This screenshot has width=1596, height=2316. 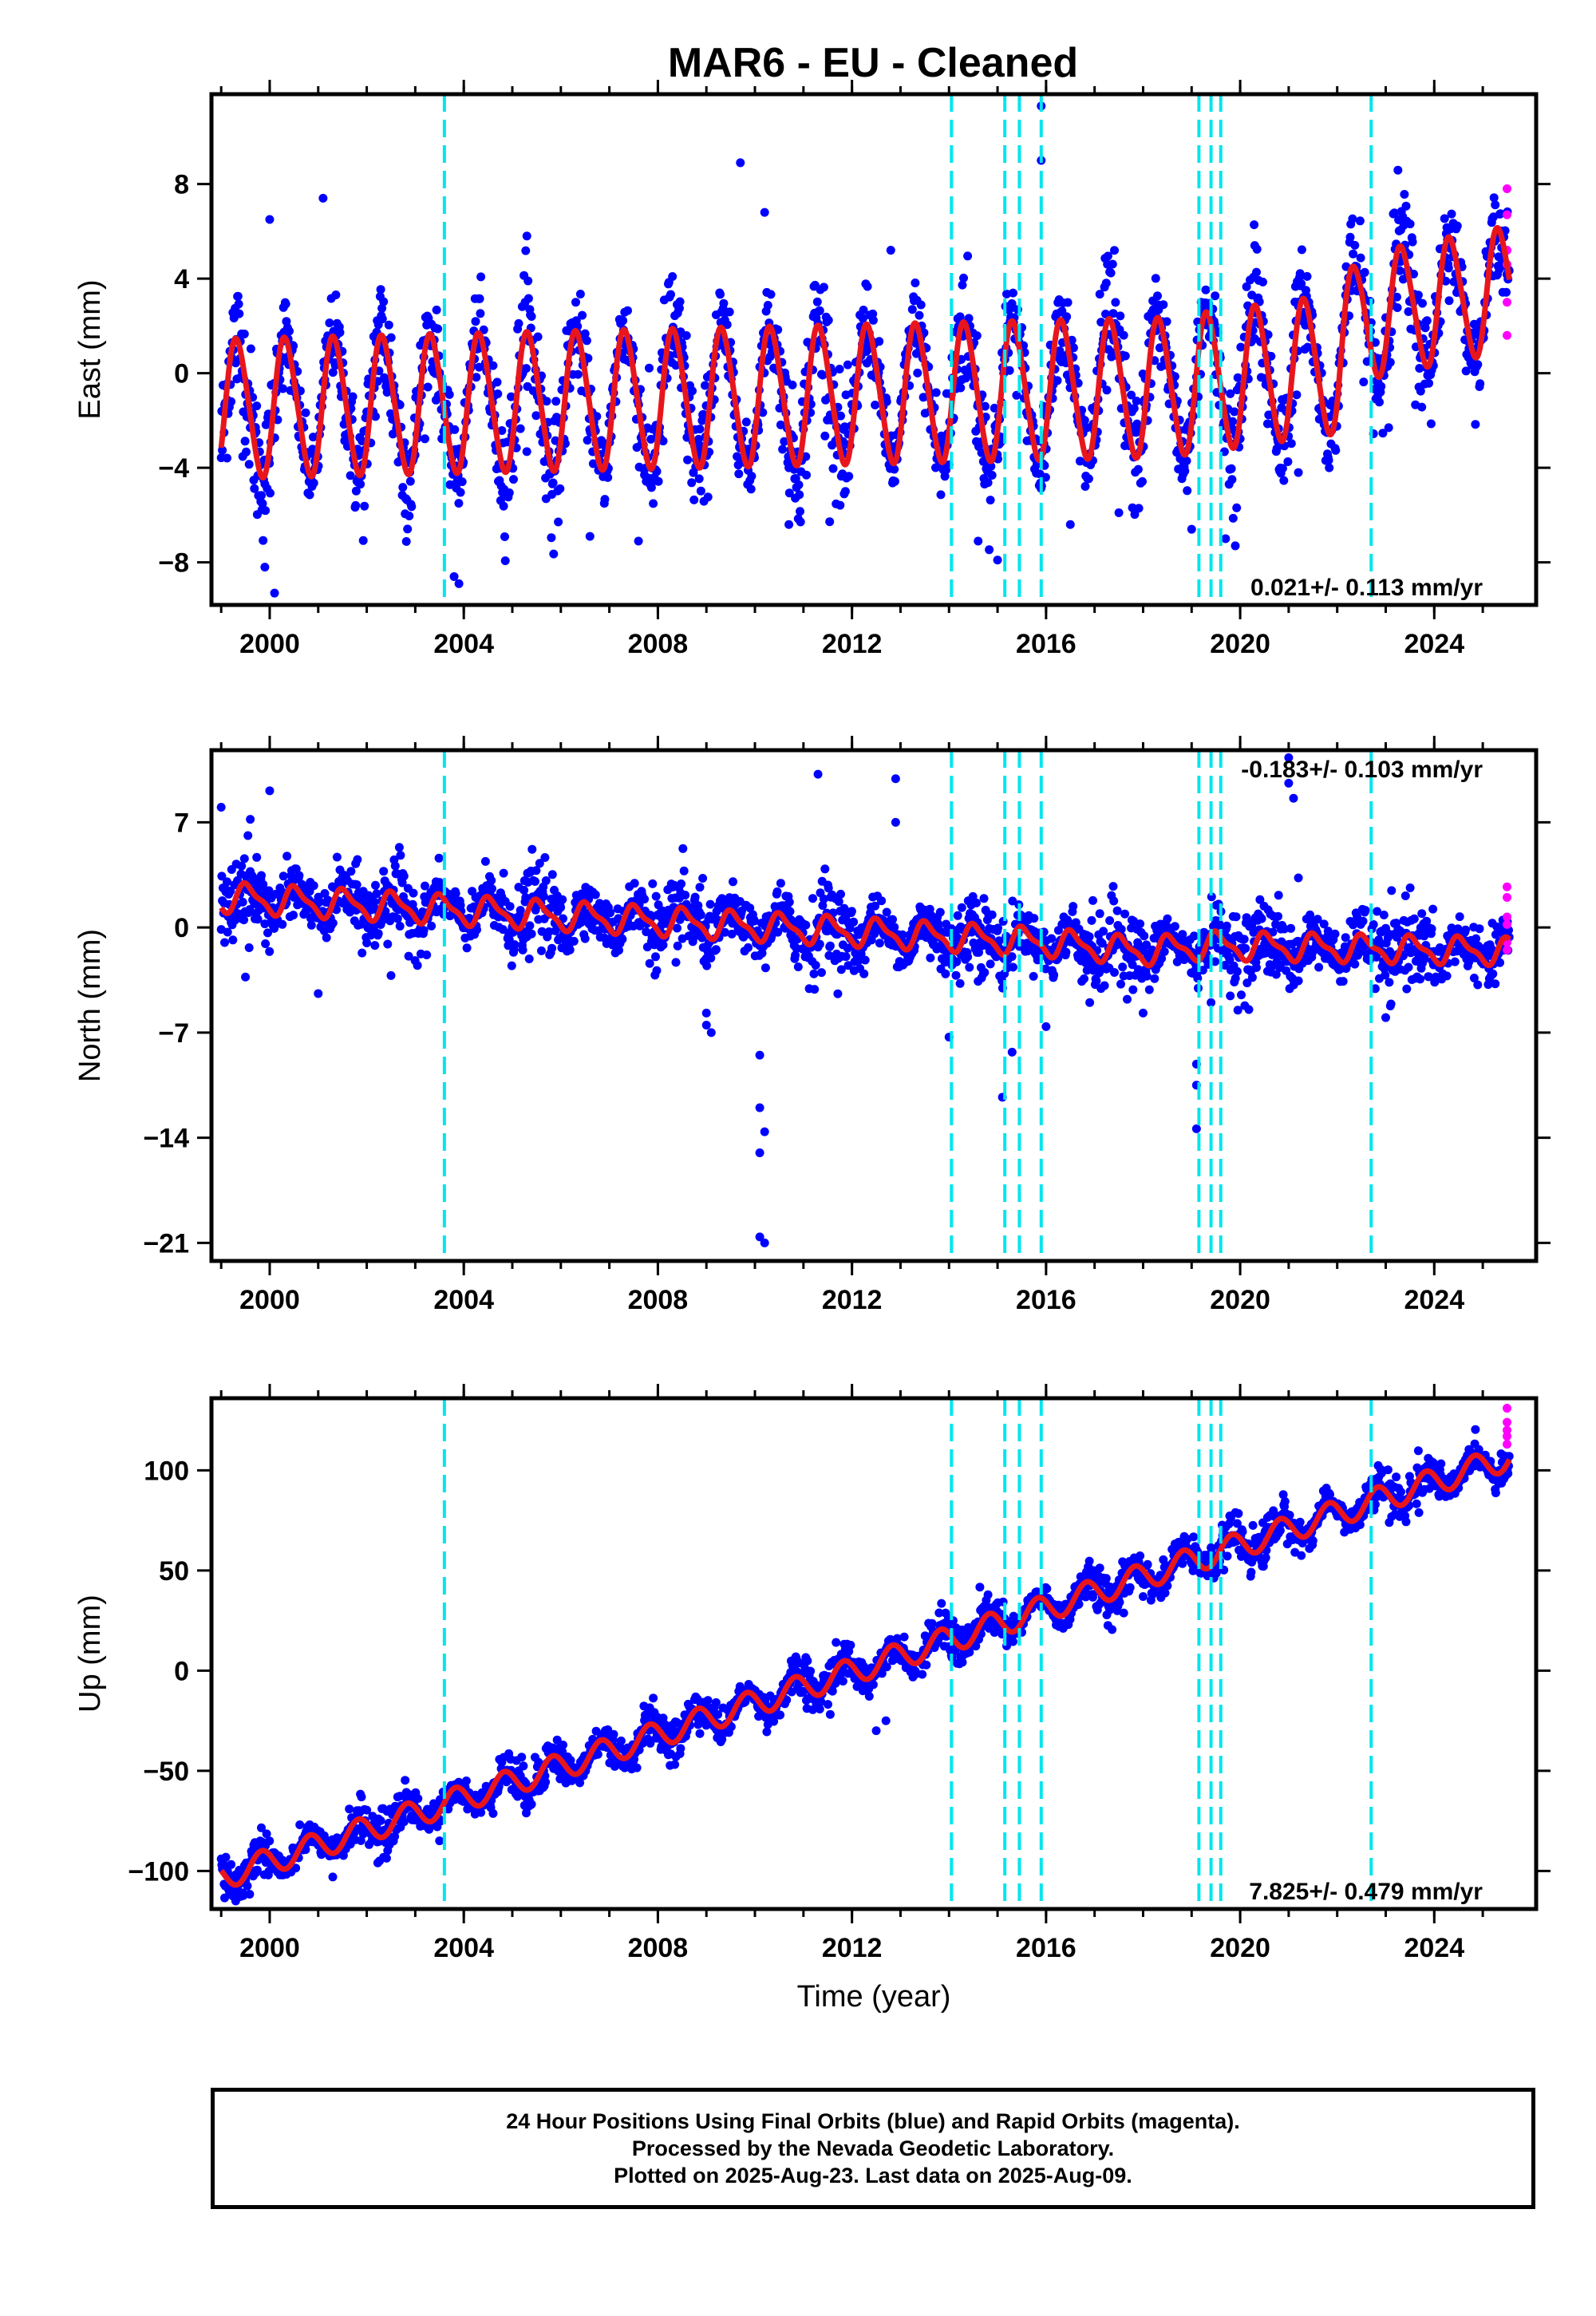 I want to click on x-tick-label: 2008, so click(x=658, y=1300).